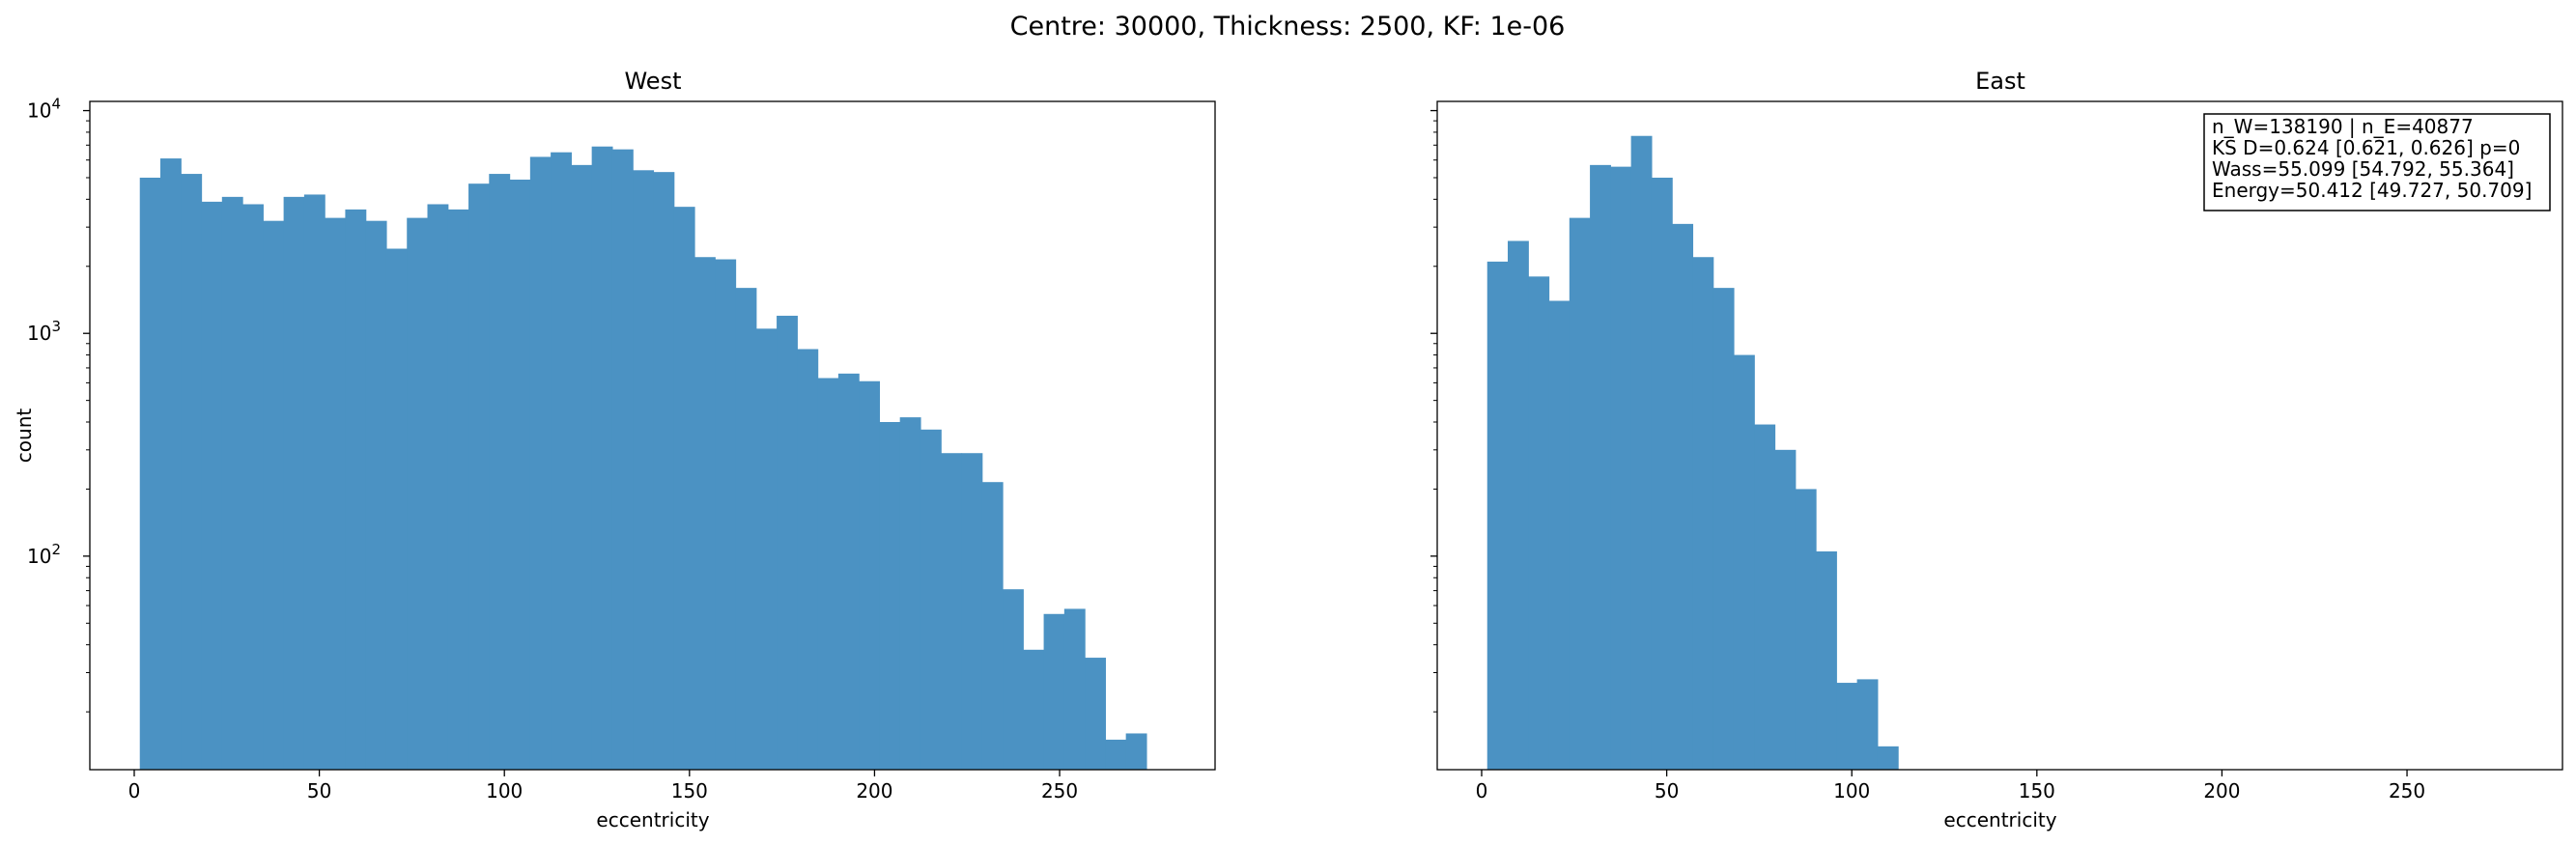  Describe the element at coordinates (44, 109) in the screenshot. I see `west-y-tick-label: 10⁴` at that location.